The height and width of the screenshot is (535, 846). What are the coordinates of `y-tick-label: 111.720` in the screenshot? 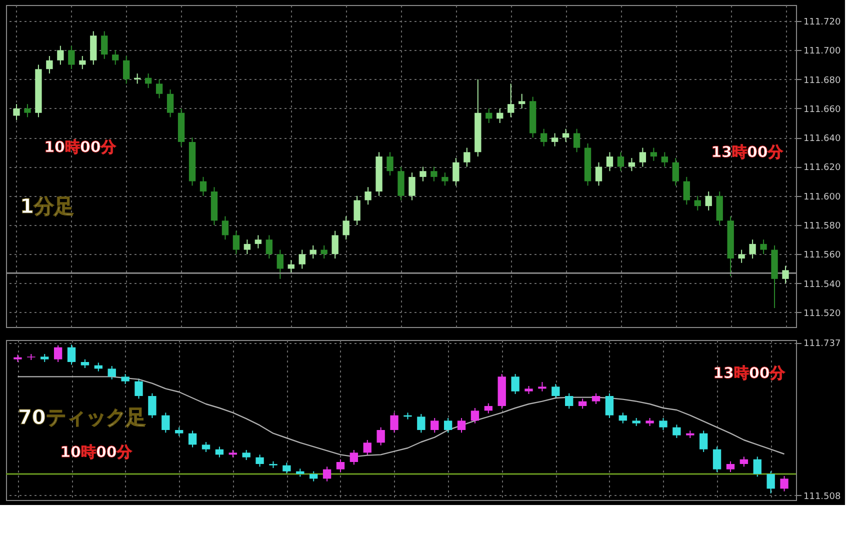 It's located at (822, 23).